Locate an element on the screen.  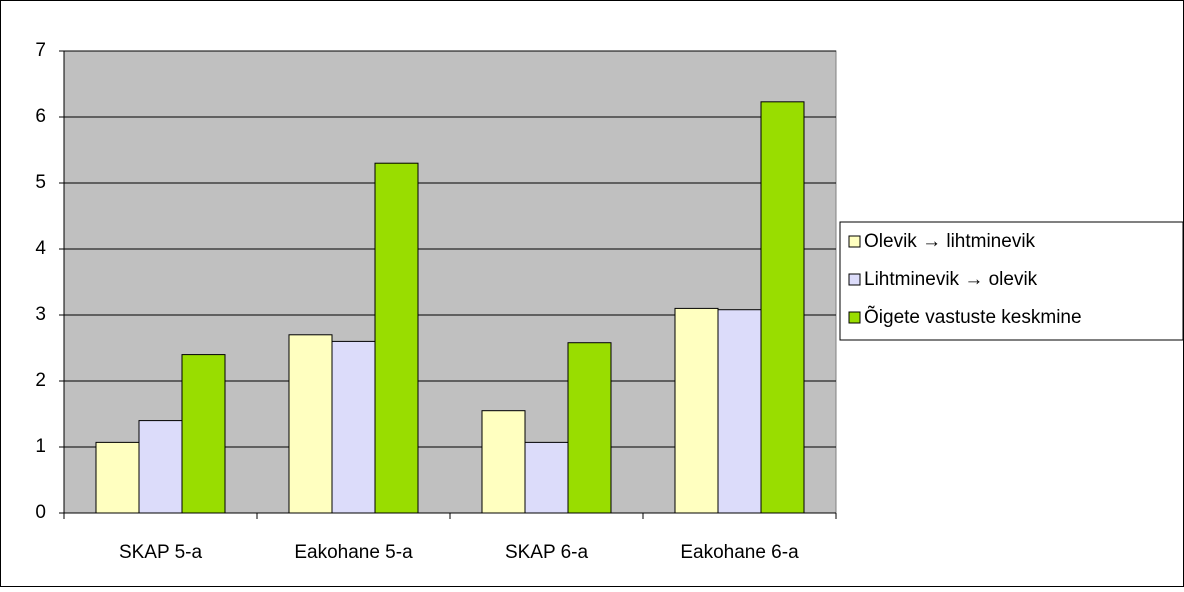
x-tick-label: Eakohane 6-a is located at coordinates (739, 552).